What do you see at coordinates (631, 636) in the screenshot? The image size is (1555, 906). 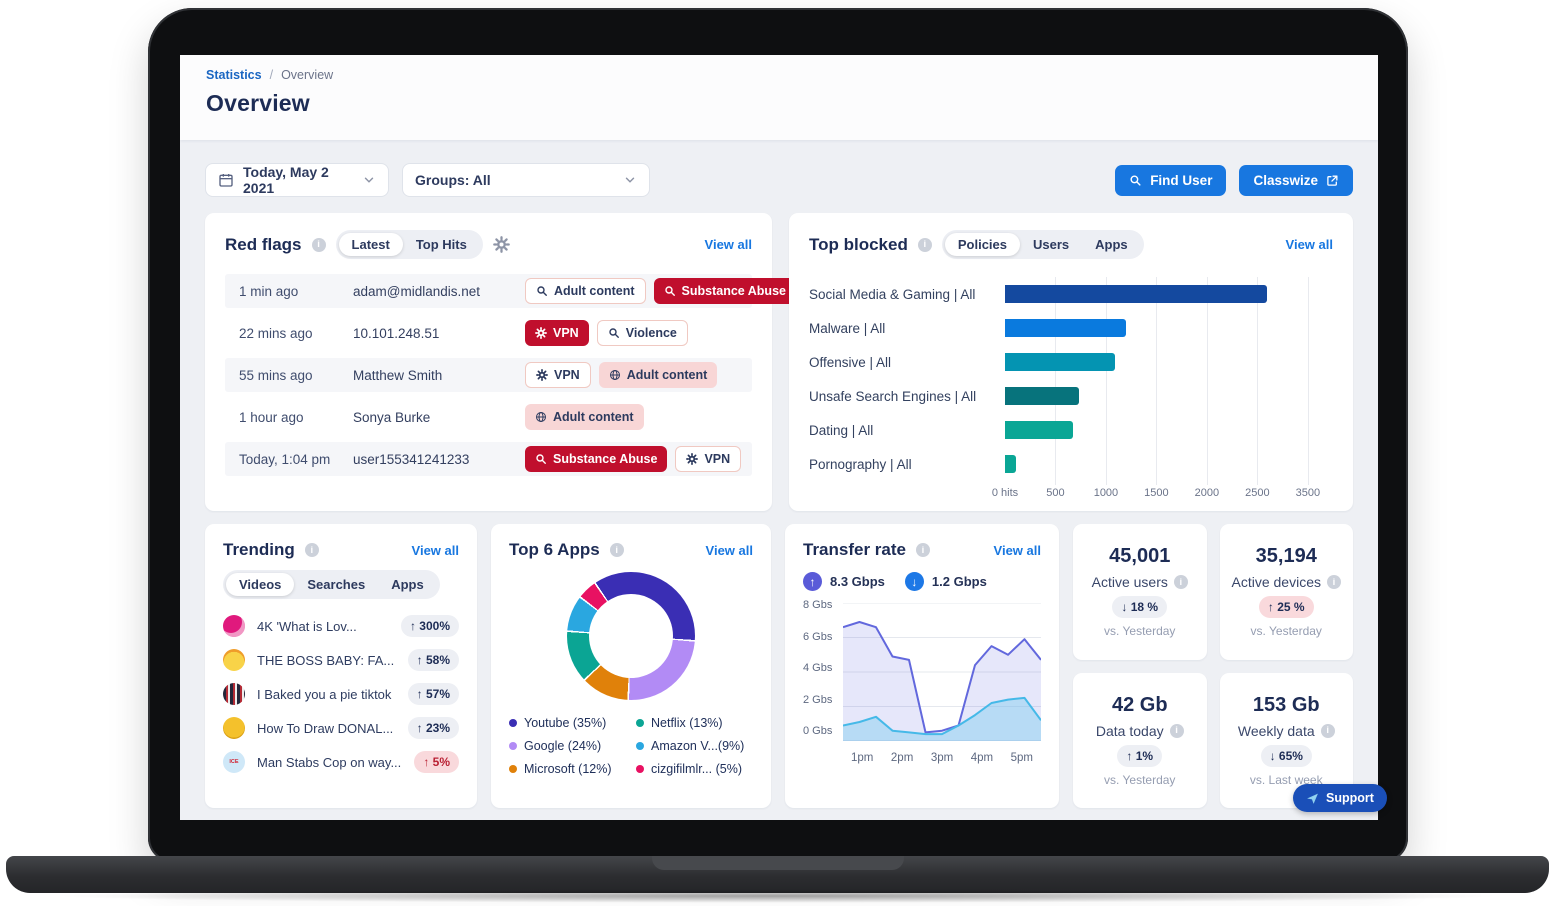 I see `donut-hole` at bounding box center [631, 636].